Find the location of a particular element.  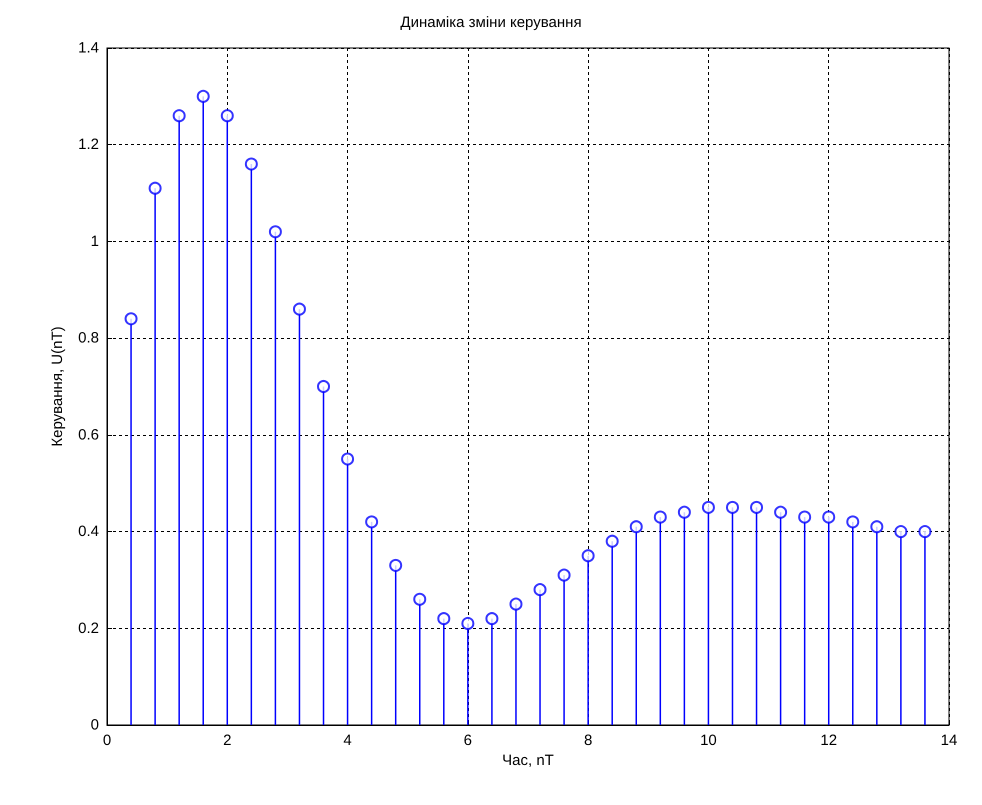

x-axis-title: Час, nT is located at coordinates (528, 760).